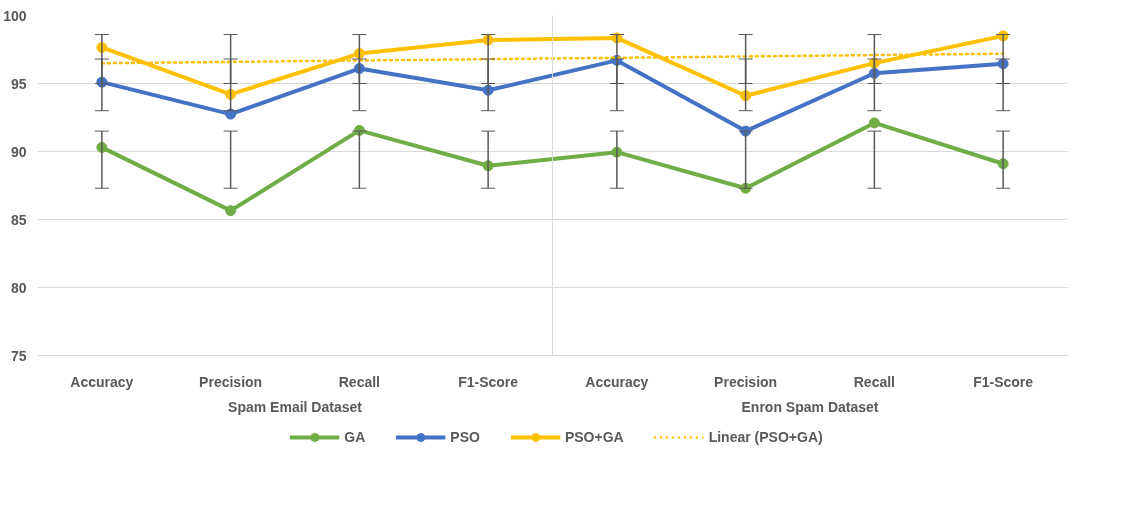  Describe the element at coordinates (18, 355) in the screenshot. I see `y-tick-label: 75` at that location.